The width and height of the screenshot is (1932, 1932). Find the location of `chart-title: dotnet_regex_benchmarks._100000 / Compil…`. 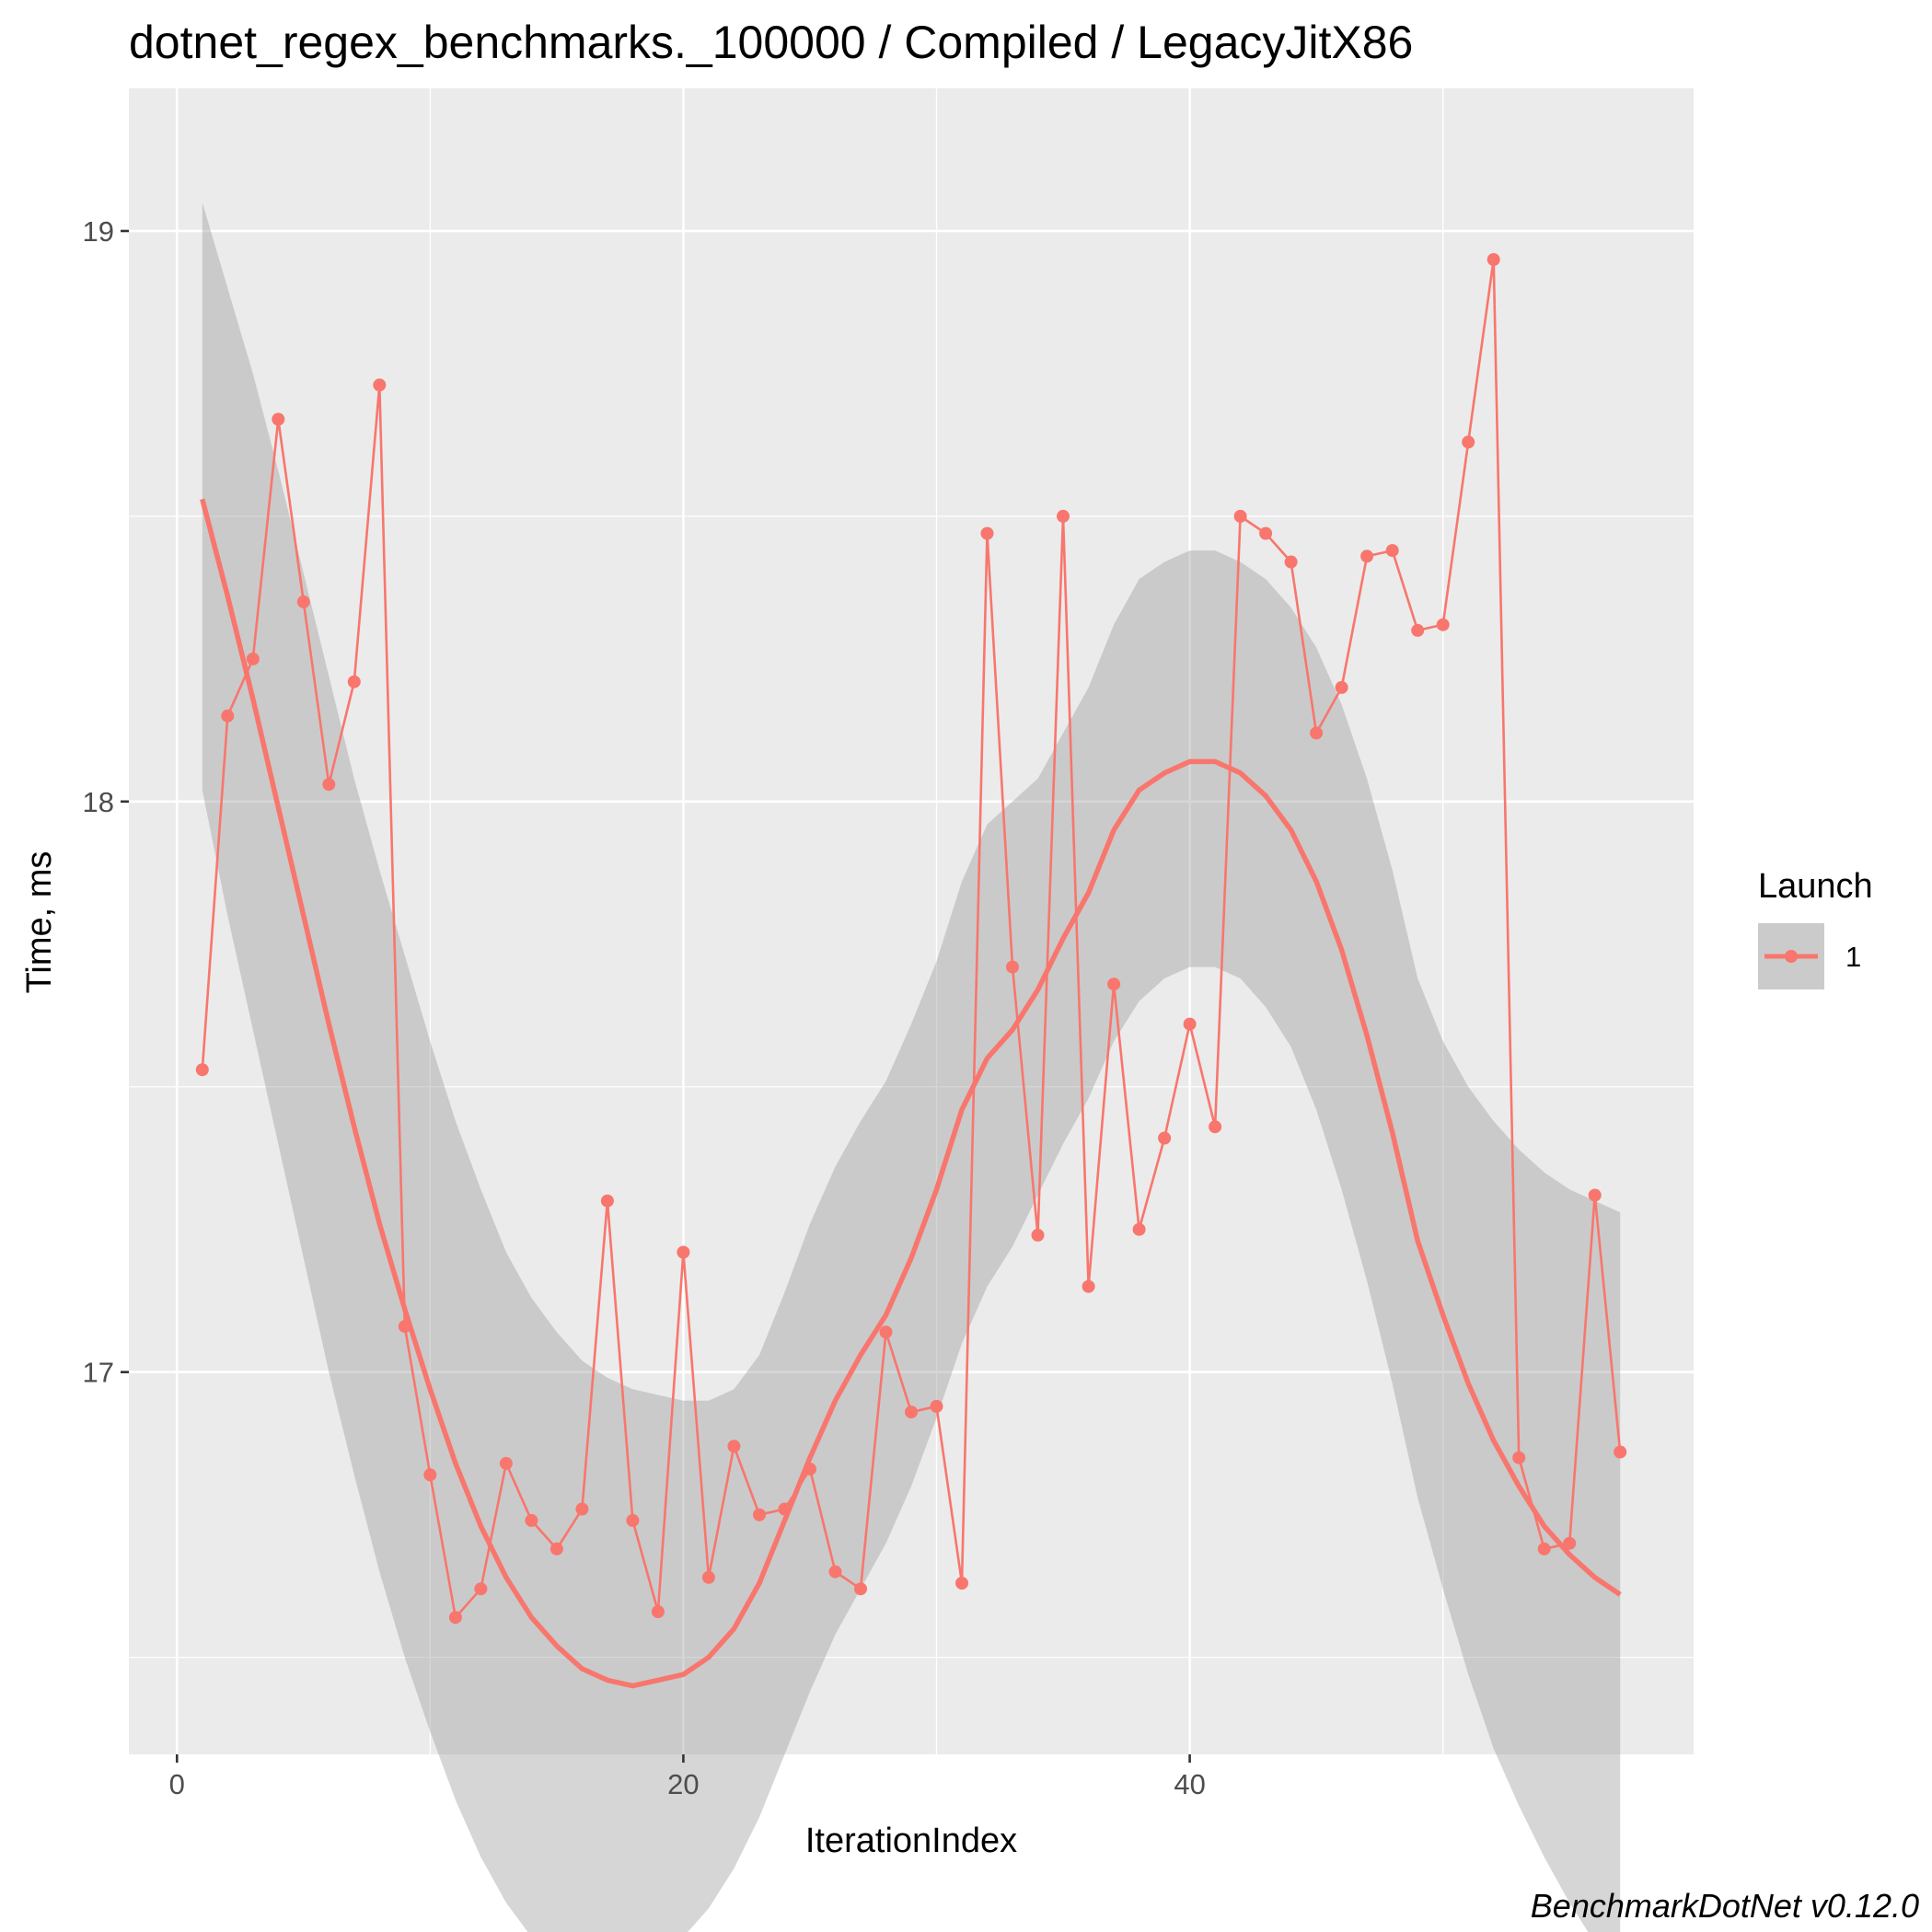

chart-title: dotnet_regex_benchmarks._100000 / Compil… is located at coordinates (771, 42).